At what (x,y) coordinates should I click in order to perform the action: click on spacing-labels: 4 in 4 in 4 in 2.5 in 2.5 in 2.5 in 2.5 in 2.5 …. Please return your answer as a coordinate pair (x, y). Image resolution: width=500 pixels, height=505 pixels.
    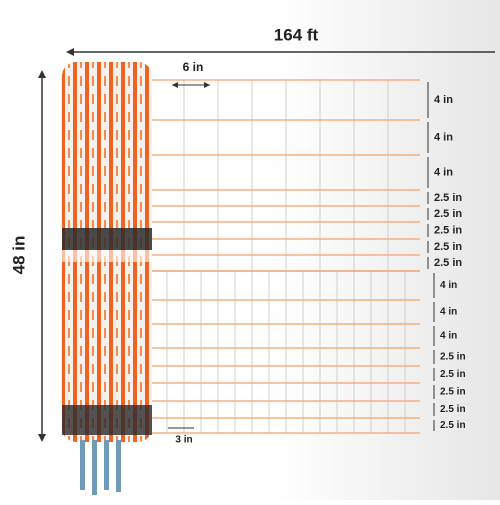
    Looking at the image, I should click on (446, 256).